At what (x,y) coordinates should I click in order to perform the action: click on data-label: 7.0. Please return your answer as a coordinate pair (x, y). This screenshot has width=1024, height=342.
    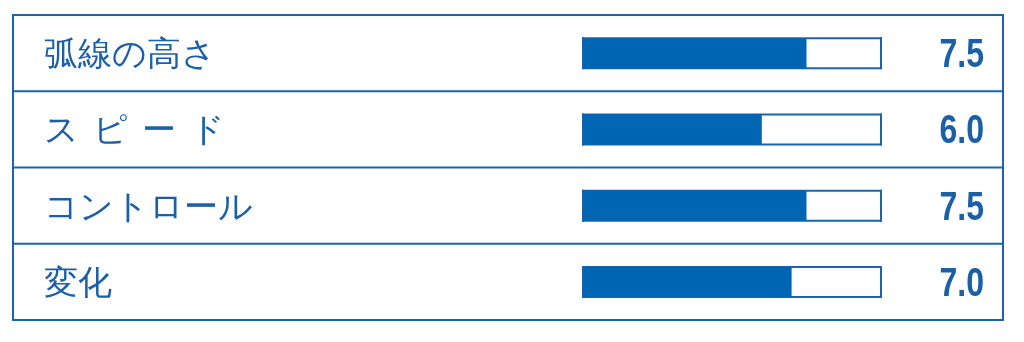
    Looking at the image, I should click on (961, 282).